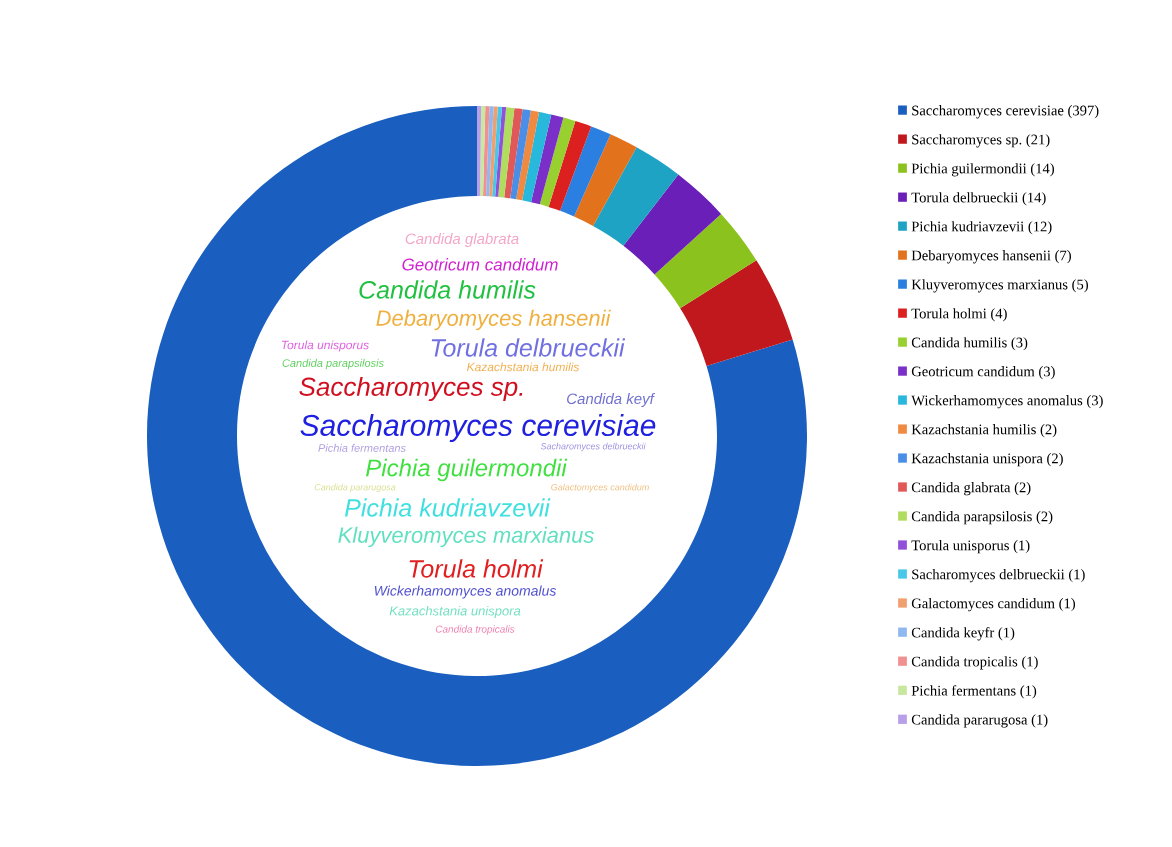 This screenshot has height=847, width=1172. Describe the element at coordinates (999, 286) in the screenshot. I see `legend-label: Kluyveromyces marxianus (5)` at that location.